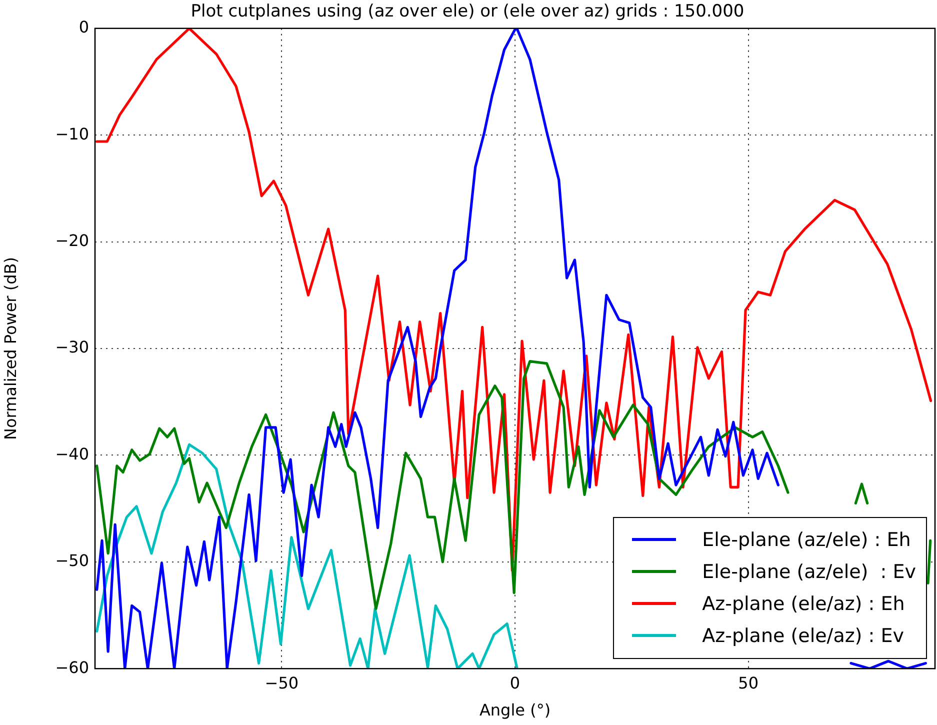 Image resolution: width=937 pixels, height=725 pixels. I want to click on x-tick-label: −50, so click(281, 682).